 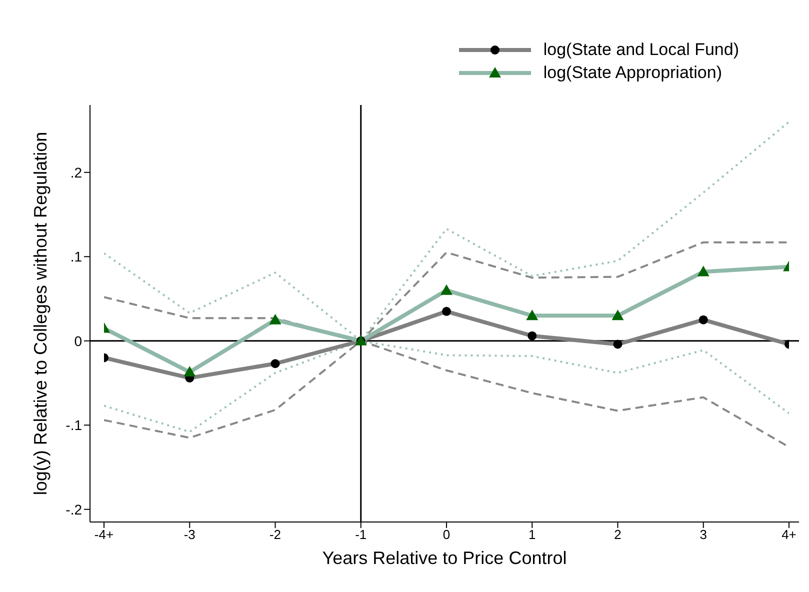 What do you see at coordinates (275, 534) in the screenshot?
I see `x-tick-label: -2` at bounding box center [275, 534].